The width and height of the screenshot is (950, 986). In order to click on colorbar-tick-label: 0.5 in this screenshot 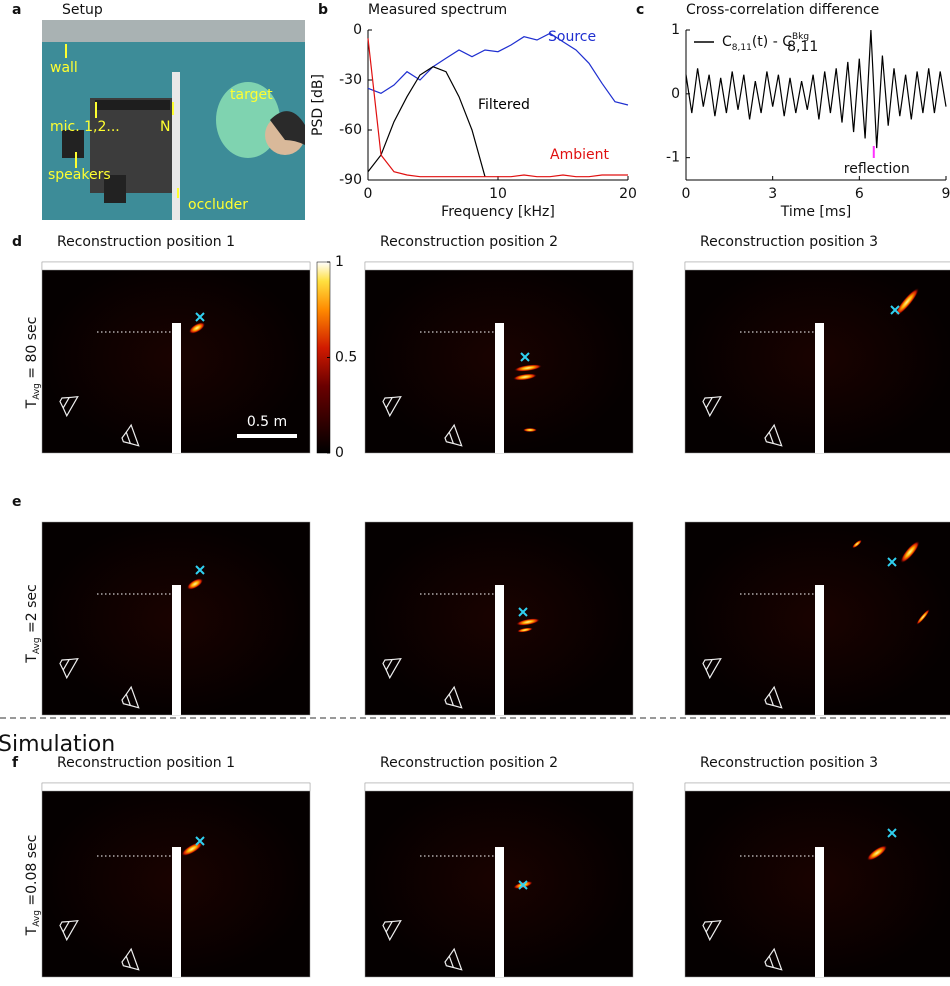, I will do `click(346, 358)`.